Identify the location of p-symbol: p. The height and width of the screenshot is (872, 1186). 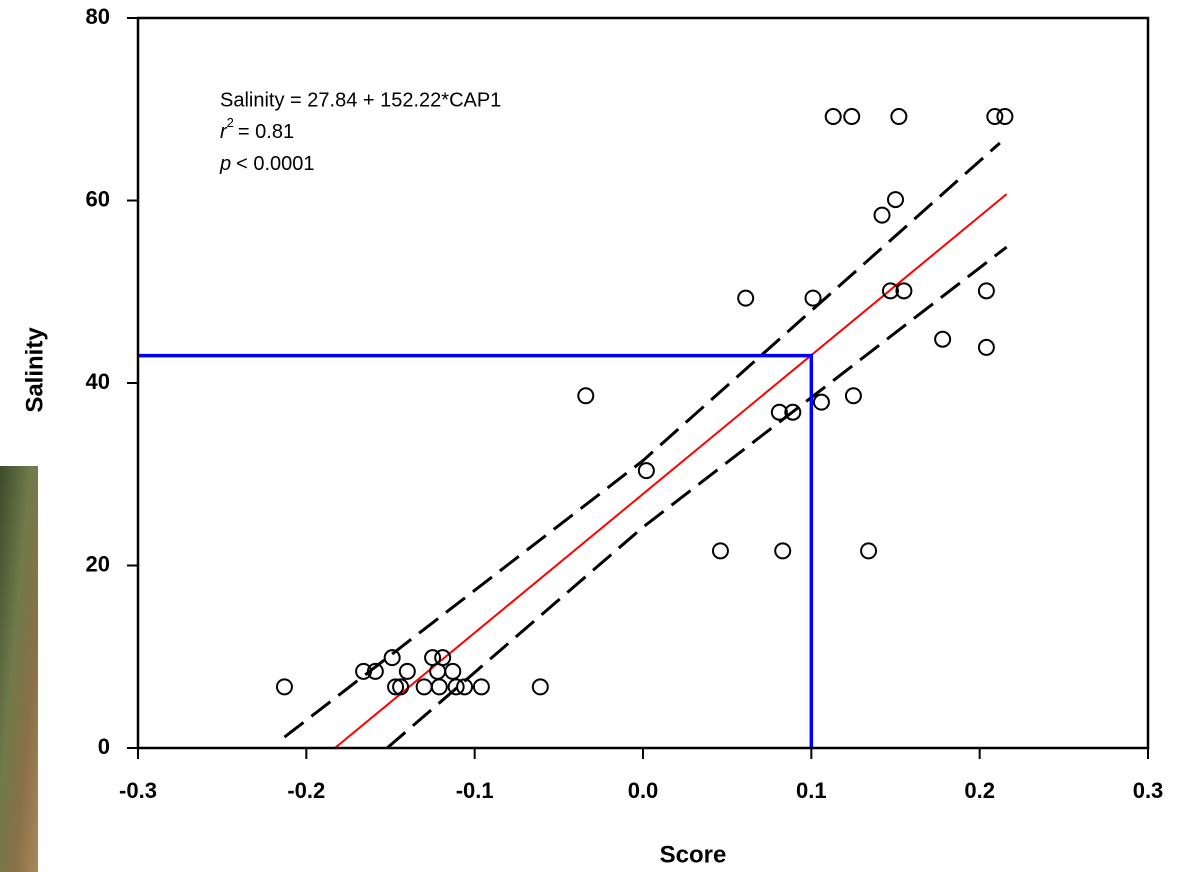
(225, 164).